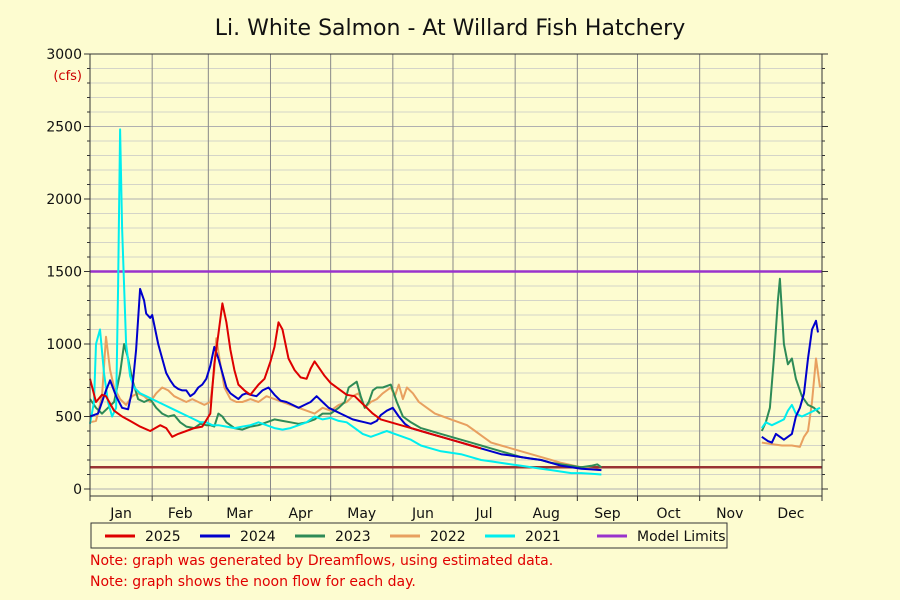 This screenshot has width=900, height=600. What do you see at coordinates (607, 514) in the screenshot?
I see `x-tick-label: Sep` at bounding box center [607, 514].